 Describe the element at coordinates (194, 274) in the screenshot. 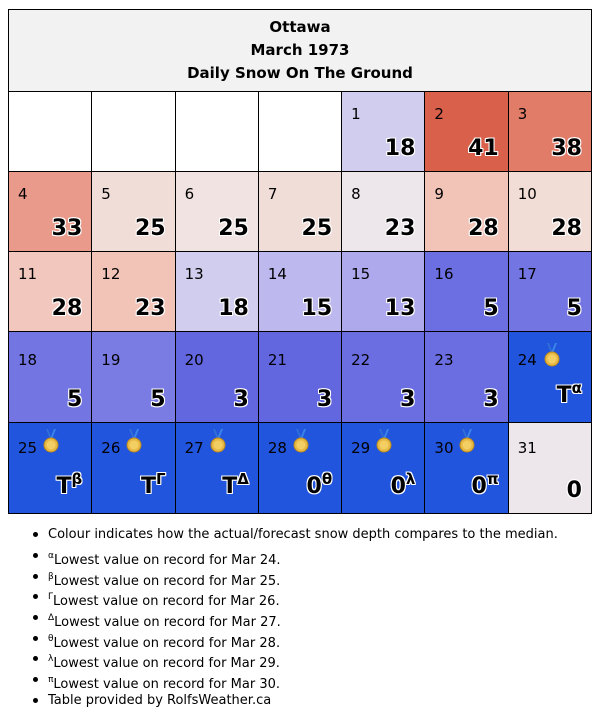

I see `day-number: 13` at that location.